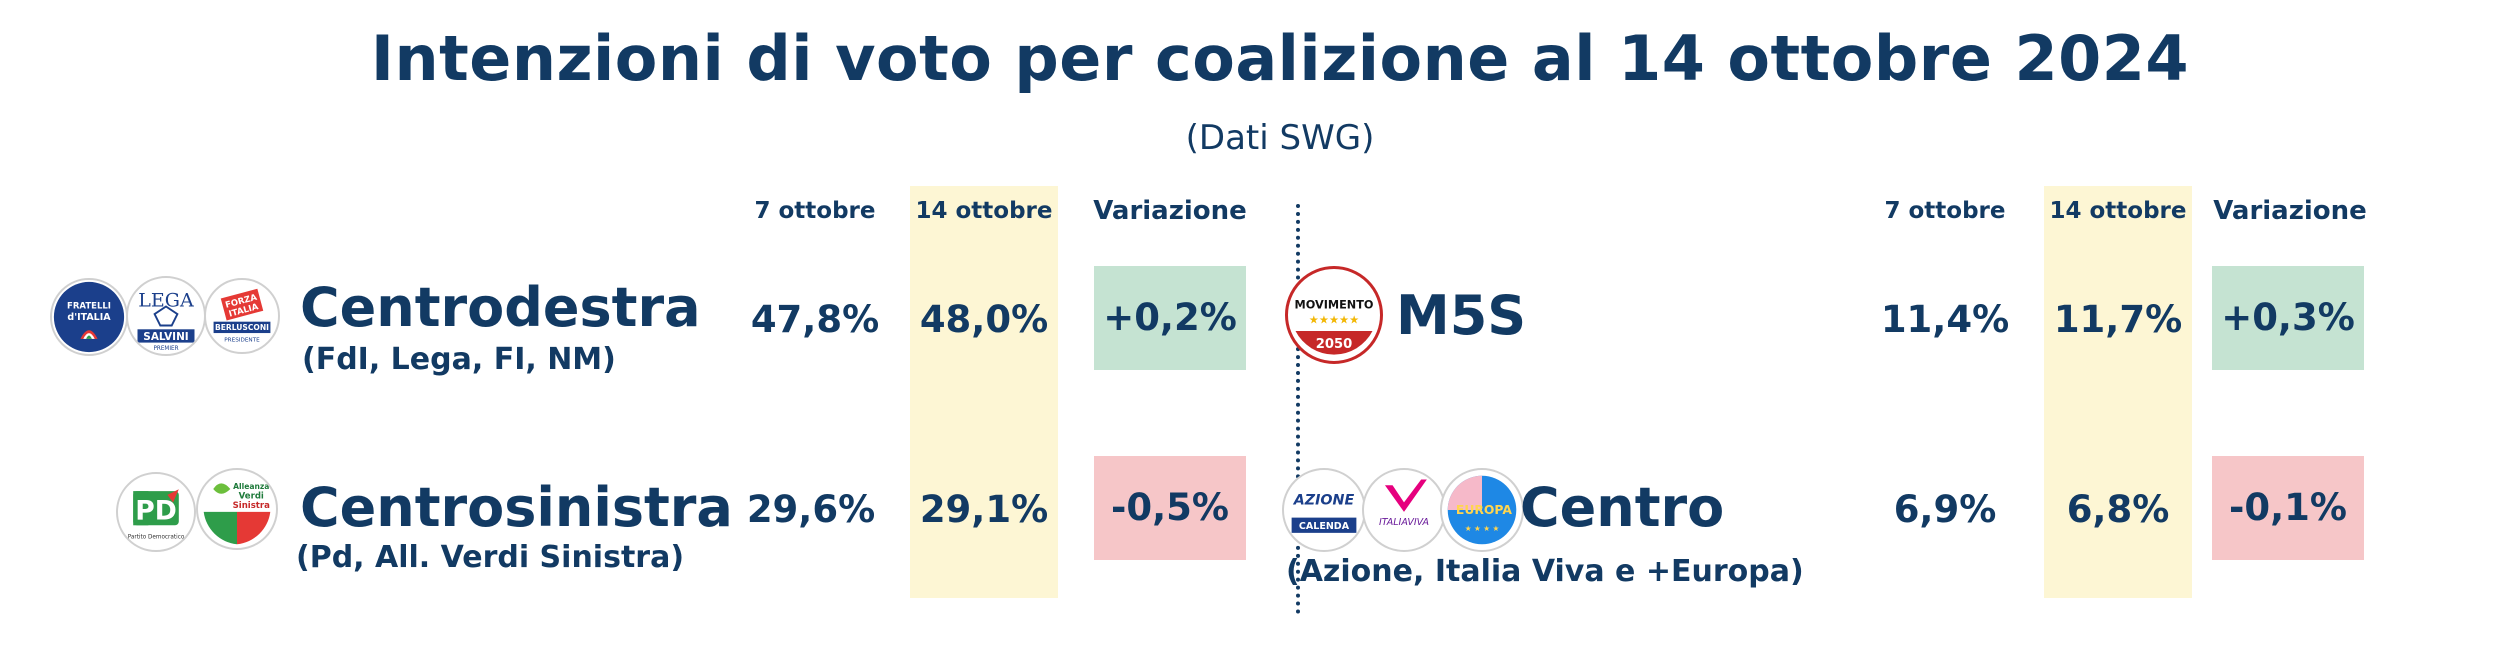 This screenshot has height=648, width=2500. What do you see at coordinates (1298, 409) in the screenshot?
I see `column-divider` at bounding box center [1298, 409].